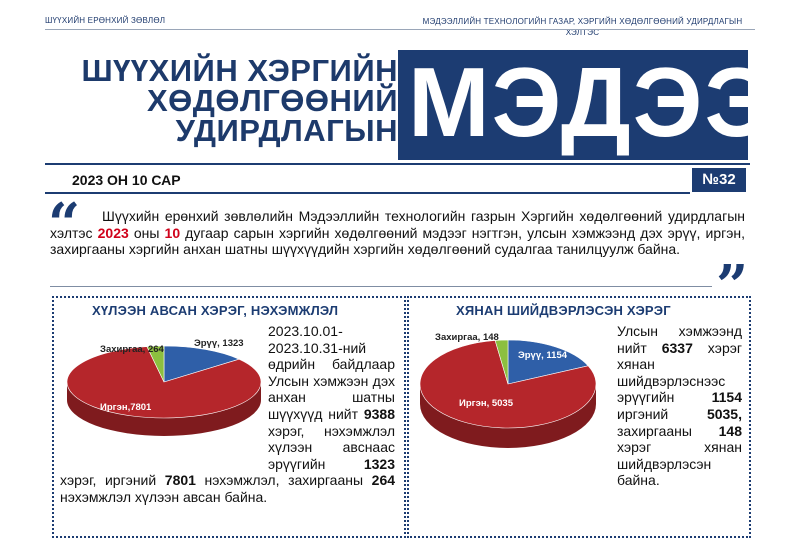 Image resolution: width=794 pixels, height=544 pixels. Describe the element at coordinates (467, 337) in the screenshot. I see `pie-label-Захиргаа: Захиргаа, 148` at that location.